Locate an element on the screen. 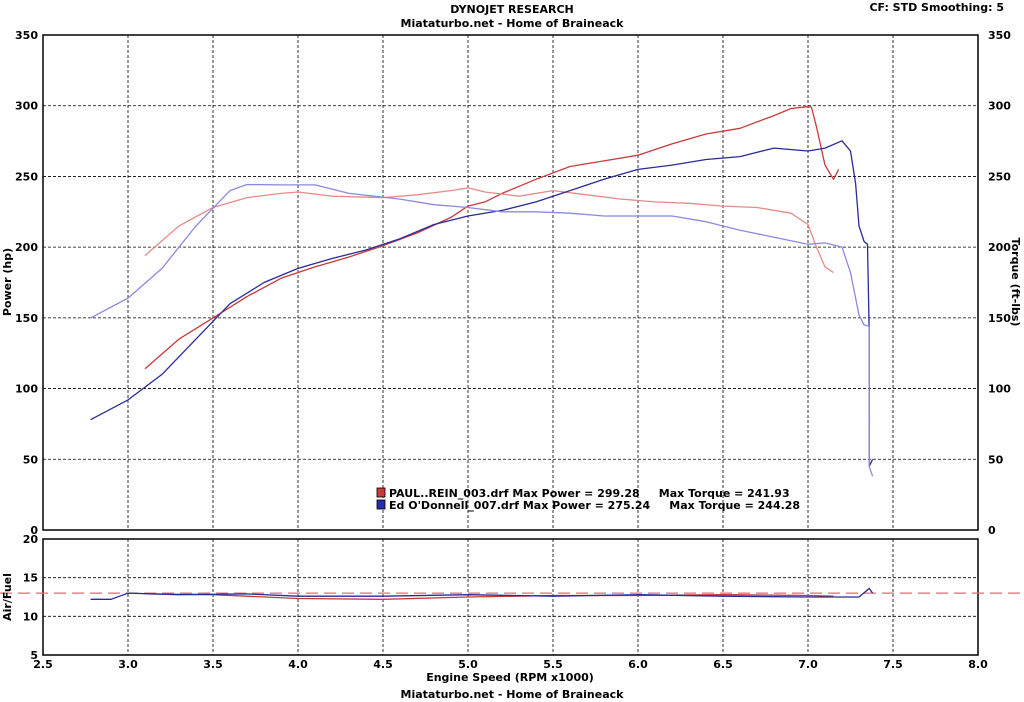  x-tick-label: 3.5 is located at coordinates (213, 664).